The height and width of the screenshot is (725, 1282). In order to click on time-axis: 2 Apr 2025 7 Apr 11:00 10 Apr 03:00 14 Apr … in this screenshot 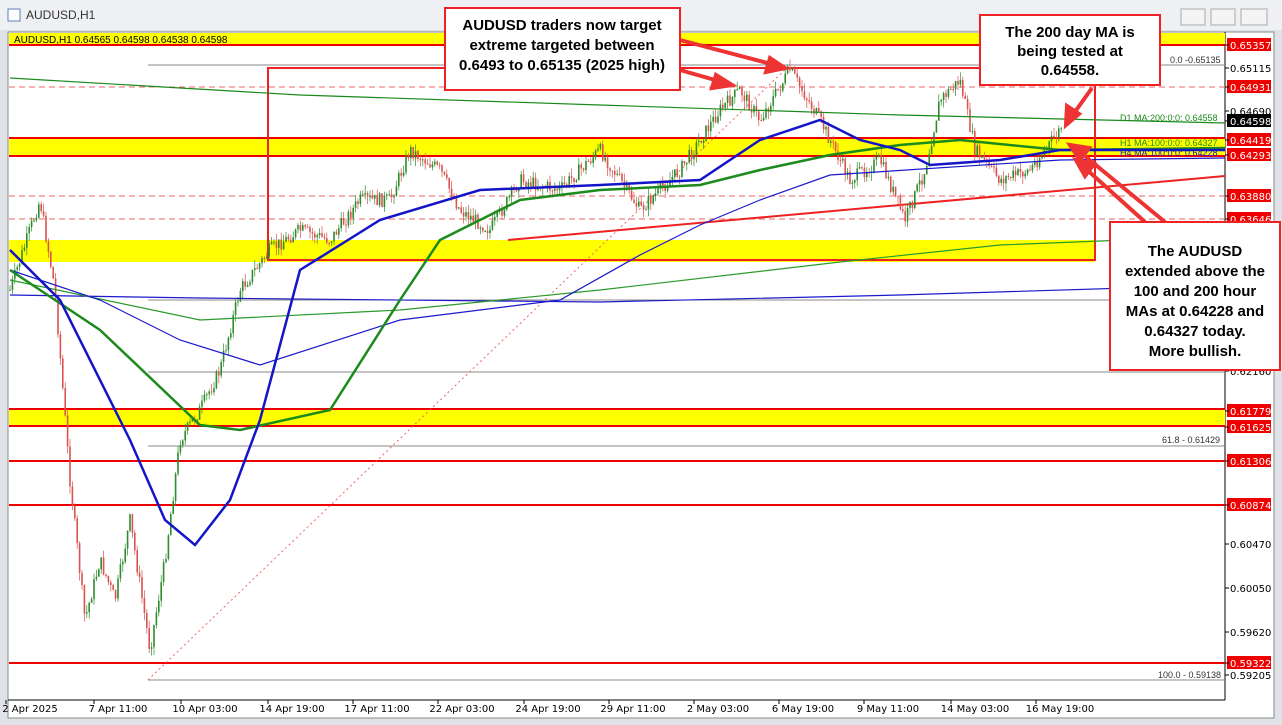, I will do `click(548, 707)`.